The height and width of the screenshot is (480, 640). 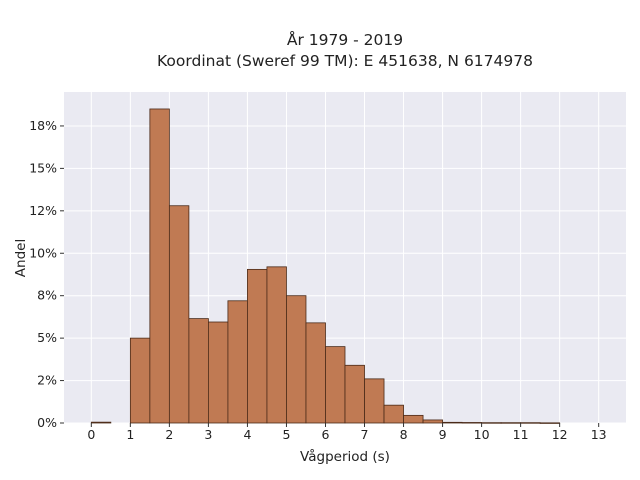 I want to click on x-axis-label: Vågperiod (s), so click(x=345, y=456).